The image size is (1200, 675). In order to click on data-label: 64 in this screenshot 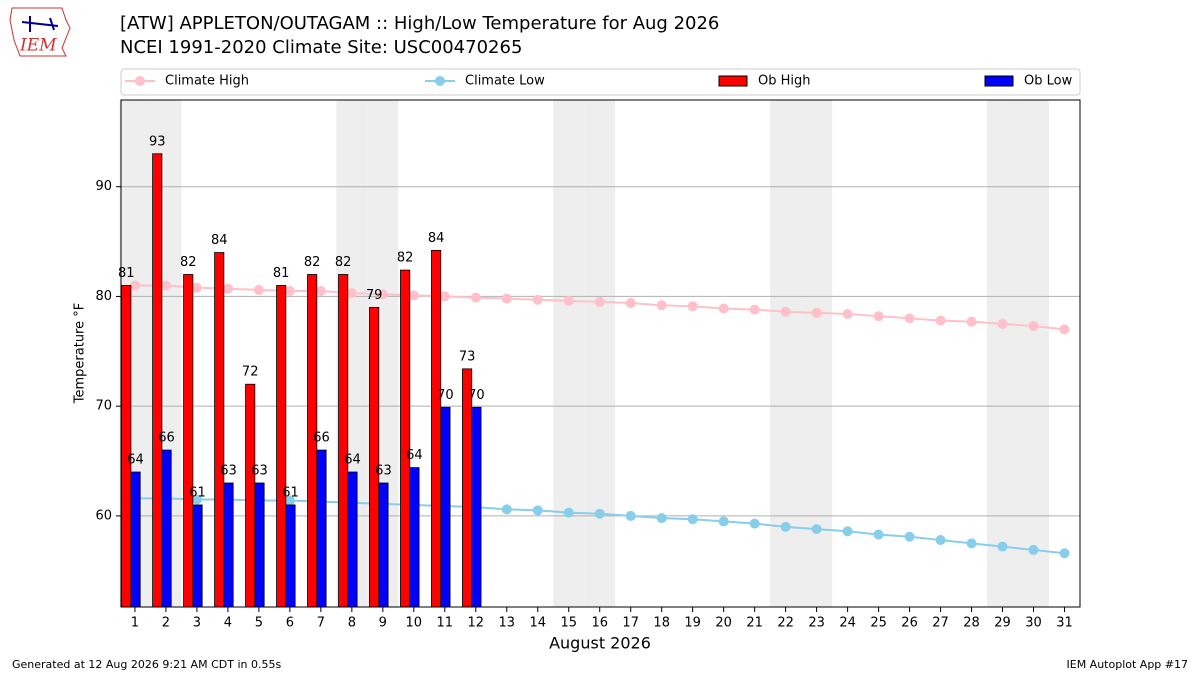, I will do `click(352, 460)`.